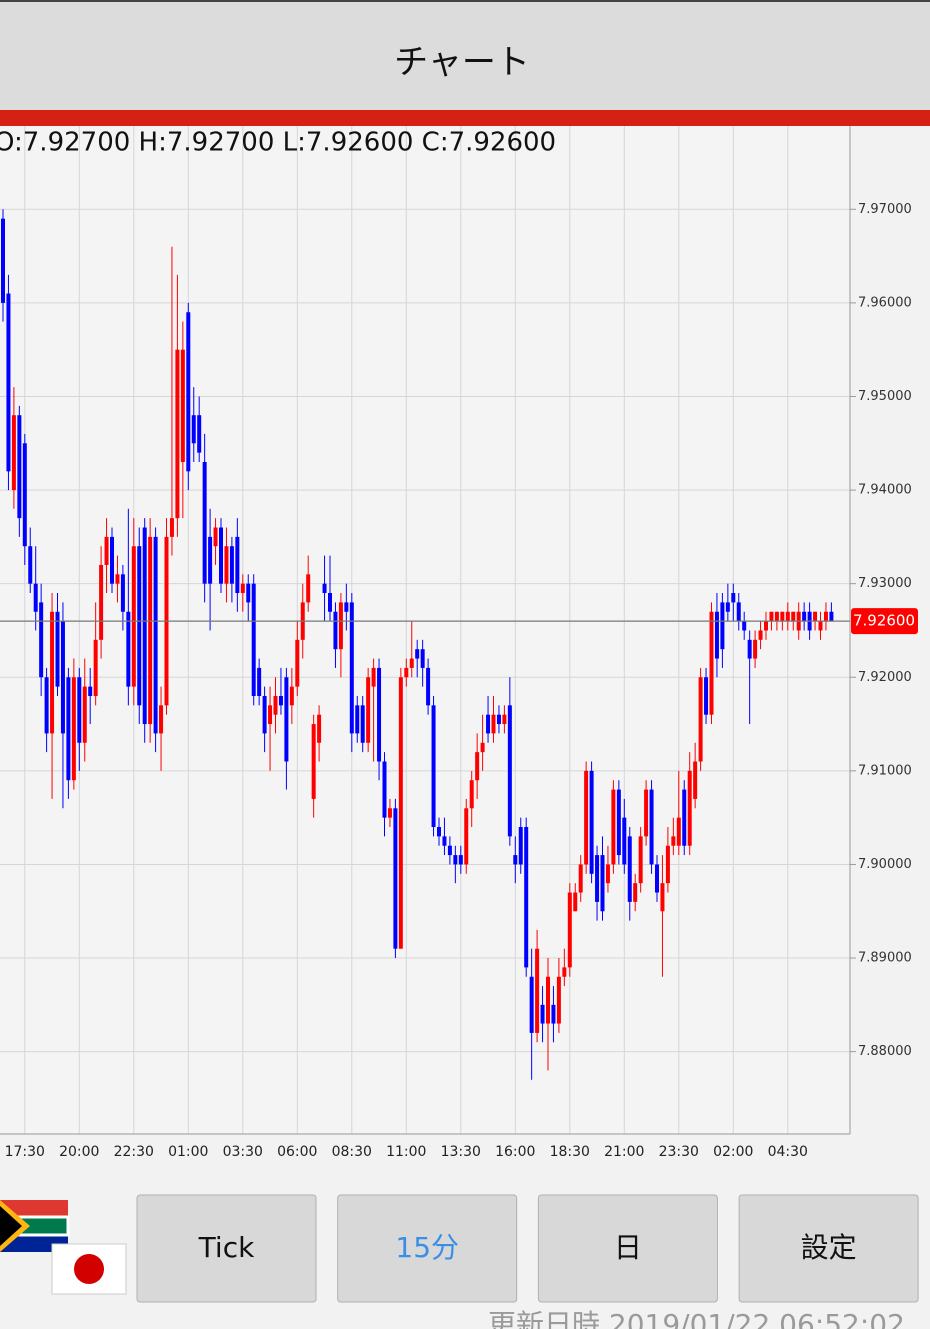  Describe the element at coordinates (884, 621) in the screenshot. I see `last-price-box` at that location.